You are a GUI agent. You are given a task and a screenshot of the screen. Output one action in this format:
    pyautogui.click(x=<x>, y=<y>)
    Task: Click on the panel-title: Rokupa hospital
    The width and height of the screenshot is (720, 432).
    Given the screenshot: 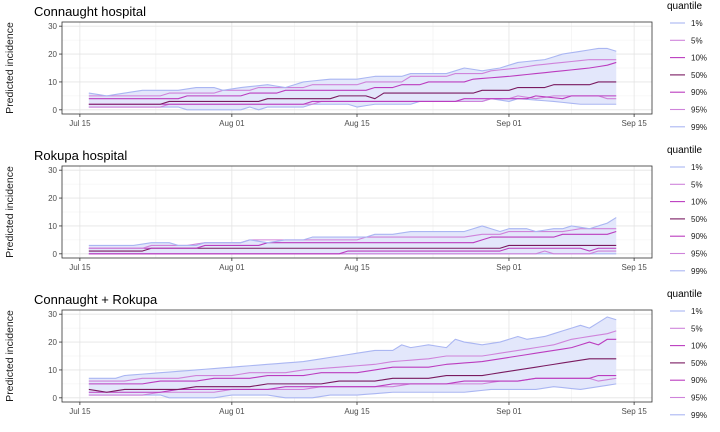 What is the action you would take?
    pyautogui.click(x=80, y=155)
    